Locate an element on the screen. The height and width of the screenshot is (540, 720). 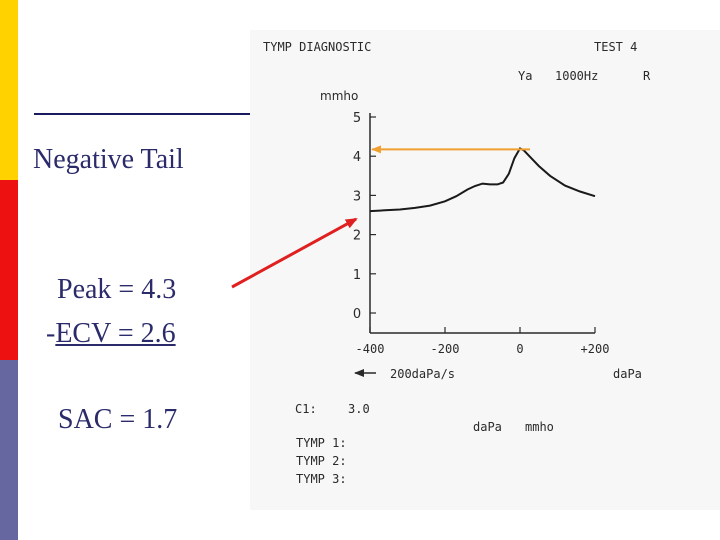
y-tick-label: 1 is located at coordinates (357, 275).